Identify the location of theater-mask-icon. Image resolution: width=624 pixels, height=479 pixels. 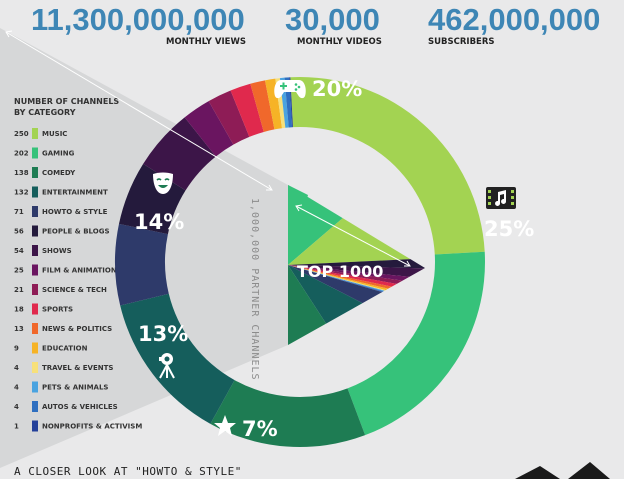
(163, 183).